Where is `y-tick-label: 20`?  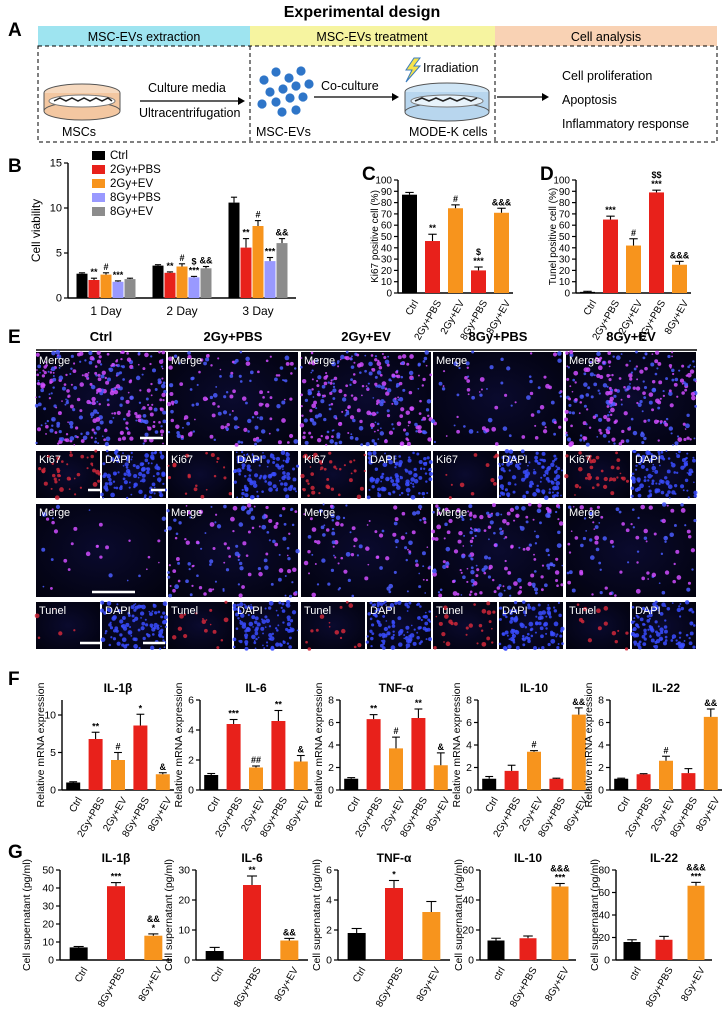
y-tick-label: 20 is located at coordinates (604, 938).